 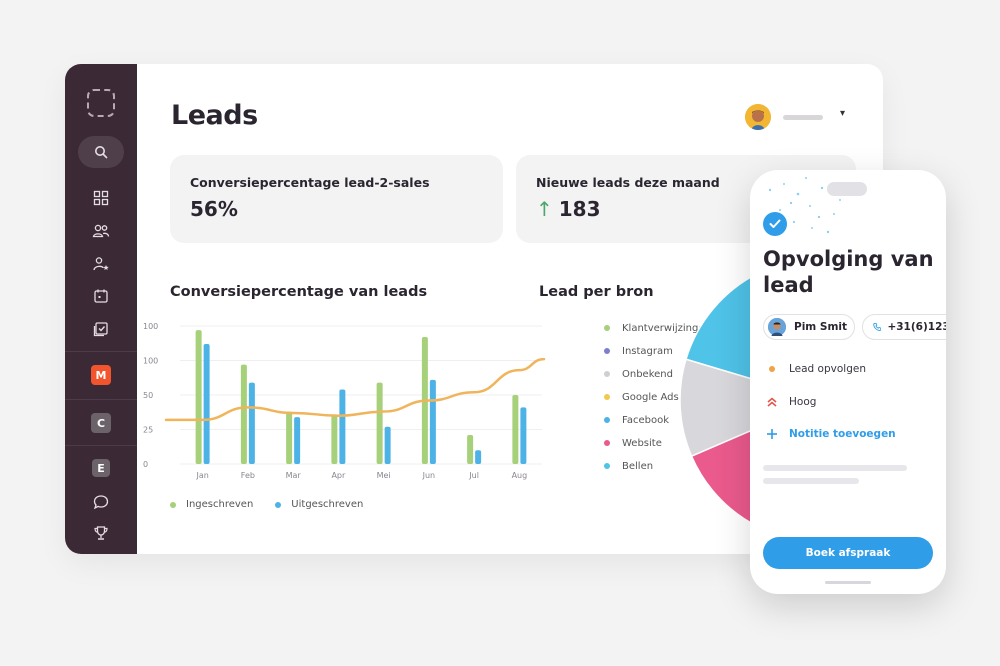 I want to click on phone-number: +31(6)1234, so click(x=916, y=327).